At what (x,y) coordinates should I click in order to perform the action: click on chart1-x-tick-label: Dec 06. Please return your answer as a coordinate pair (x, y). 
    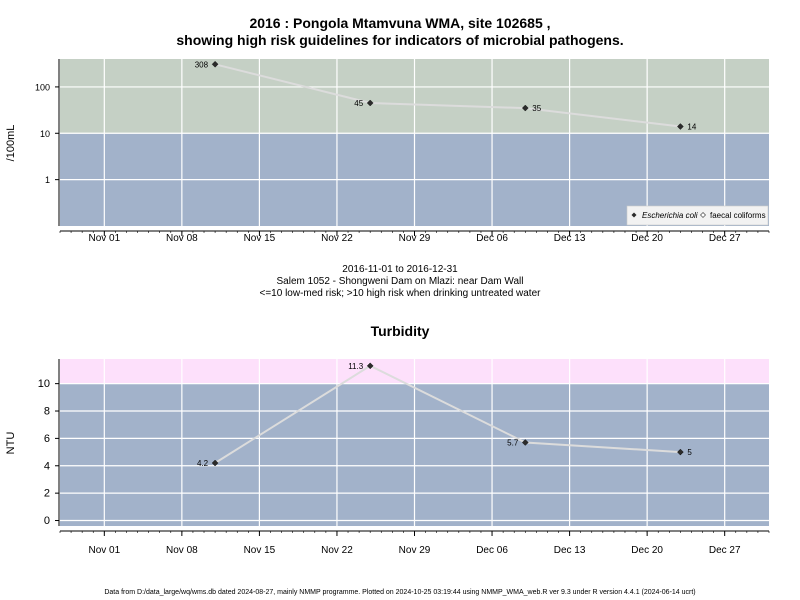
    Looking at the image, I should click on (492, 238).